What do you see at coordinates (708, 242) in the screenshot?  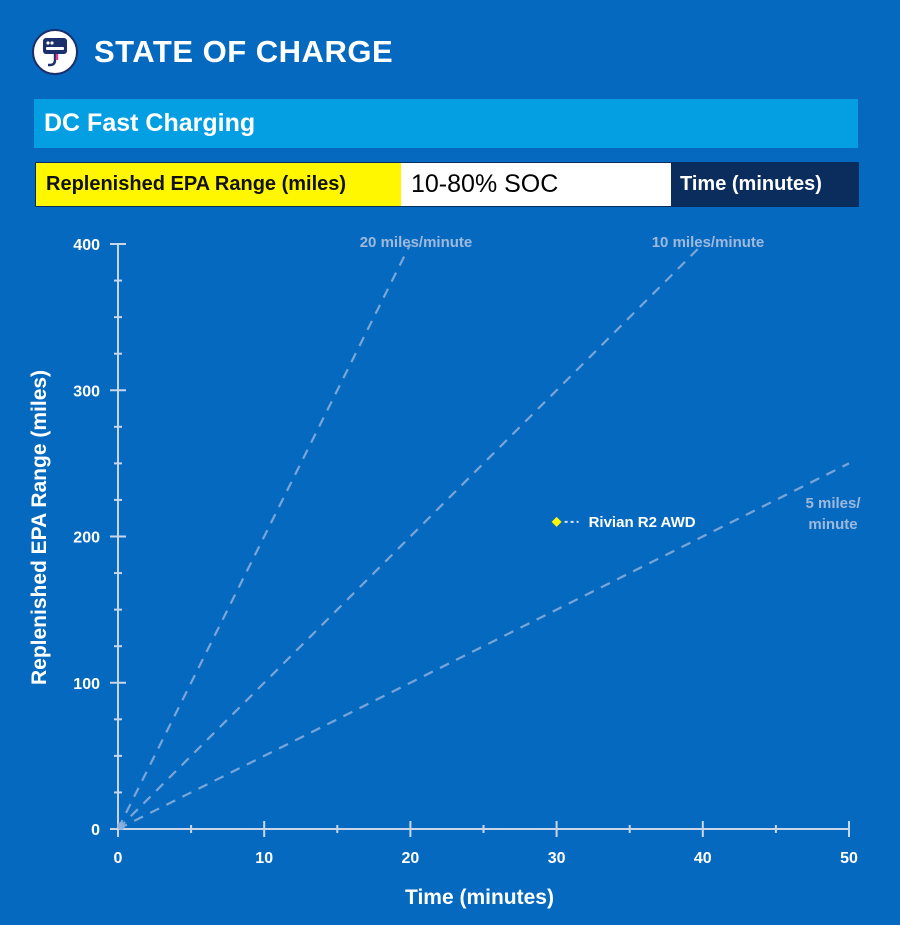 I see `reference-label-10: 10 miles/minute` at bounding box center [708, 242].